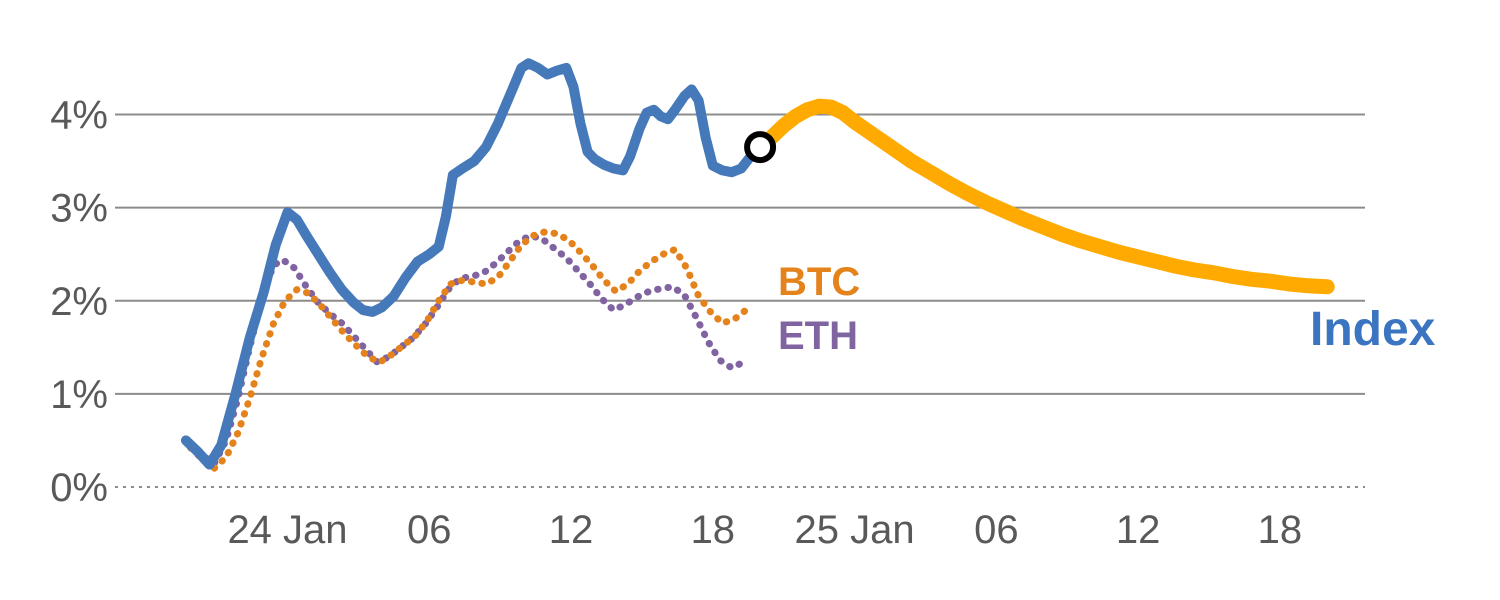 The image size is (1500, 600). I want to click on x-tick-label: 25 Jan, so click(855, 530).